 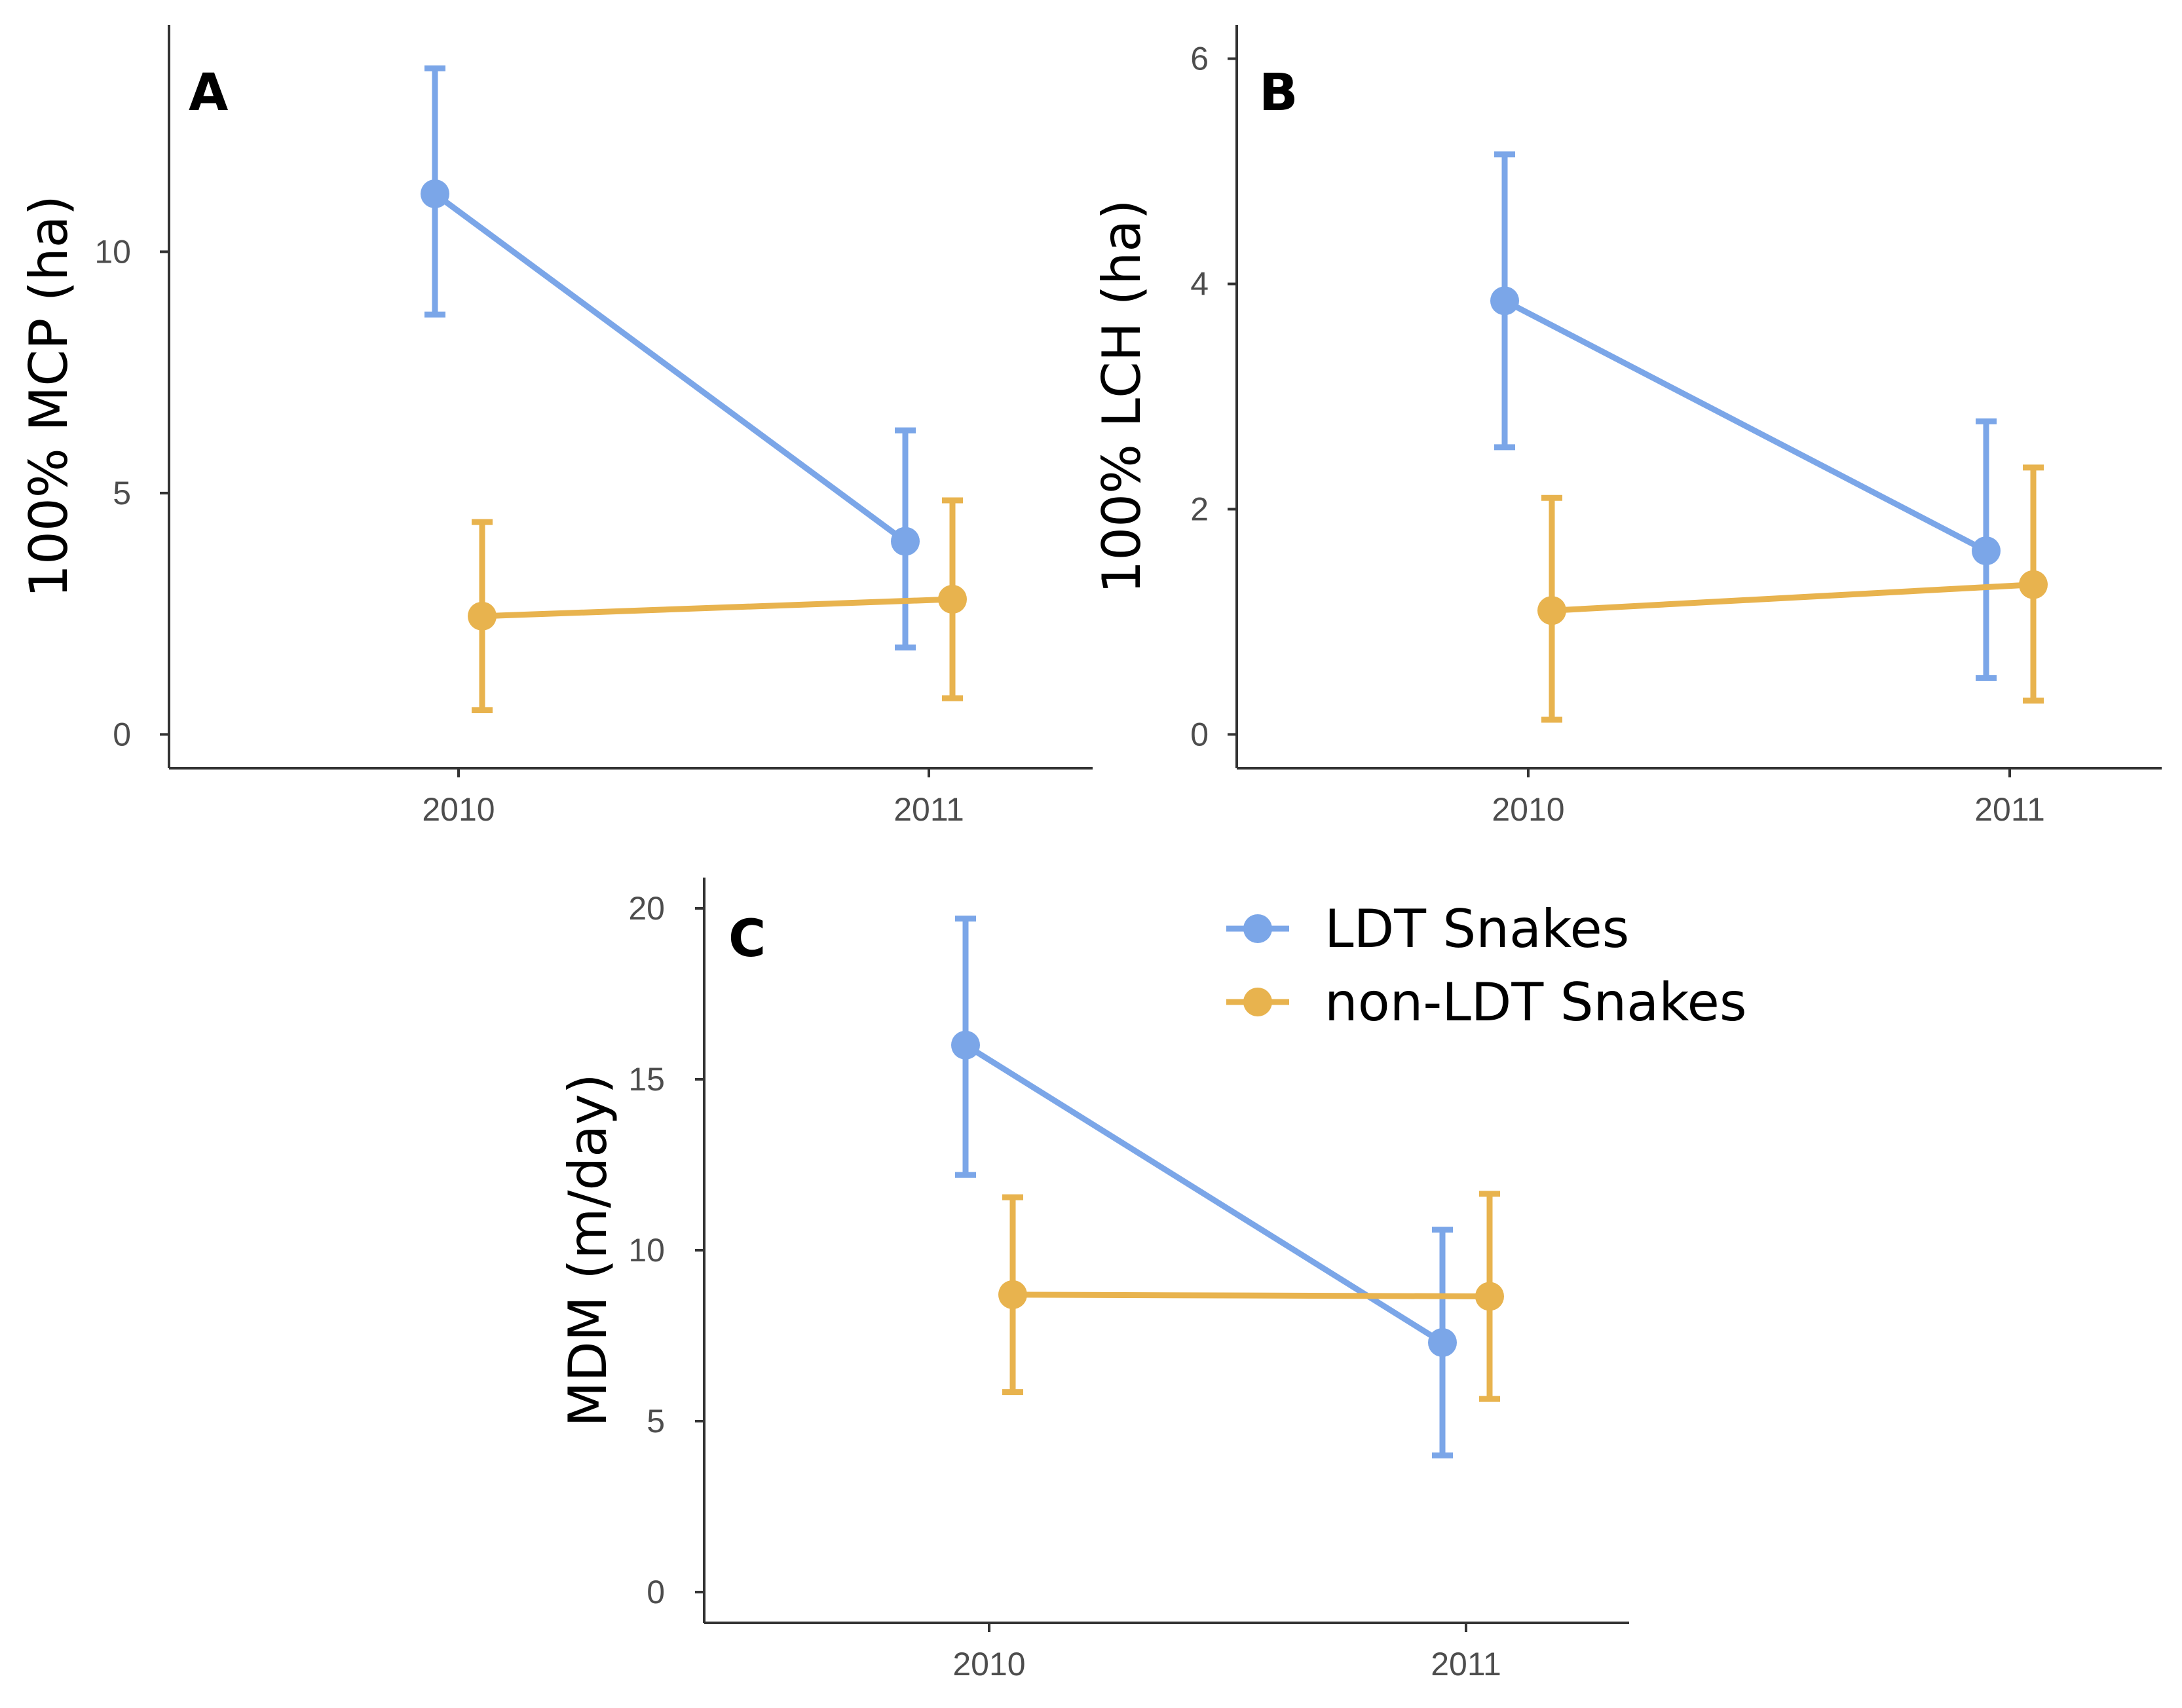 What do you see at coordinates (646, 908) in the screenshot?
I see `y-tick-label: 20` at bounding box center [646, 908].